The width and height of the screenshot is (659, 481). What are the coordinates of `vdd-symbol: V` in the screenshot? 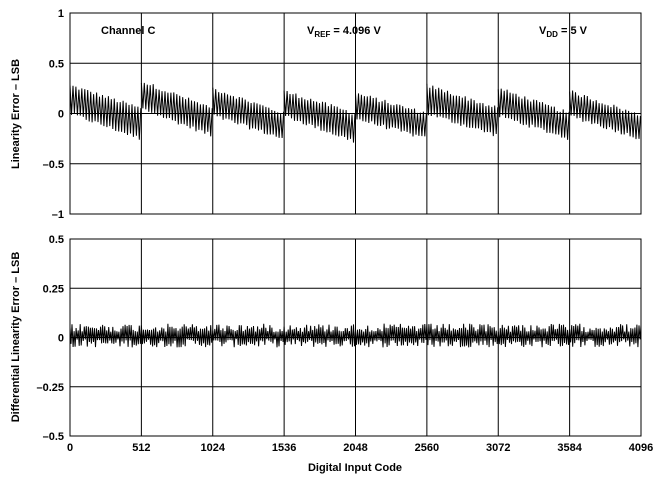 It's located at (543, 31).